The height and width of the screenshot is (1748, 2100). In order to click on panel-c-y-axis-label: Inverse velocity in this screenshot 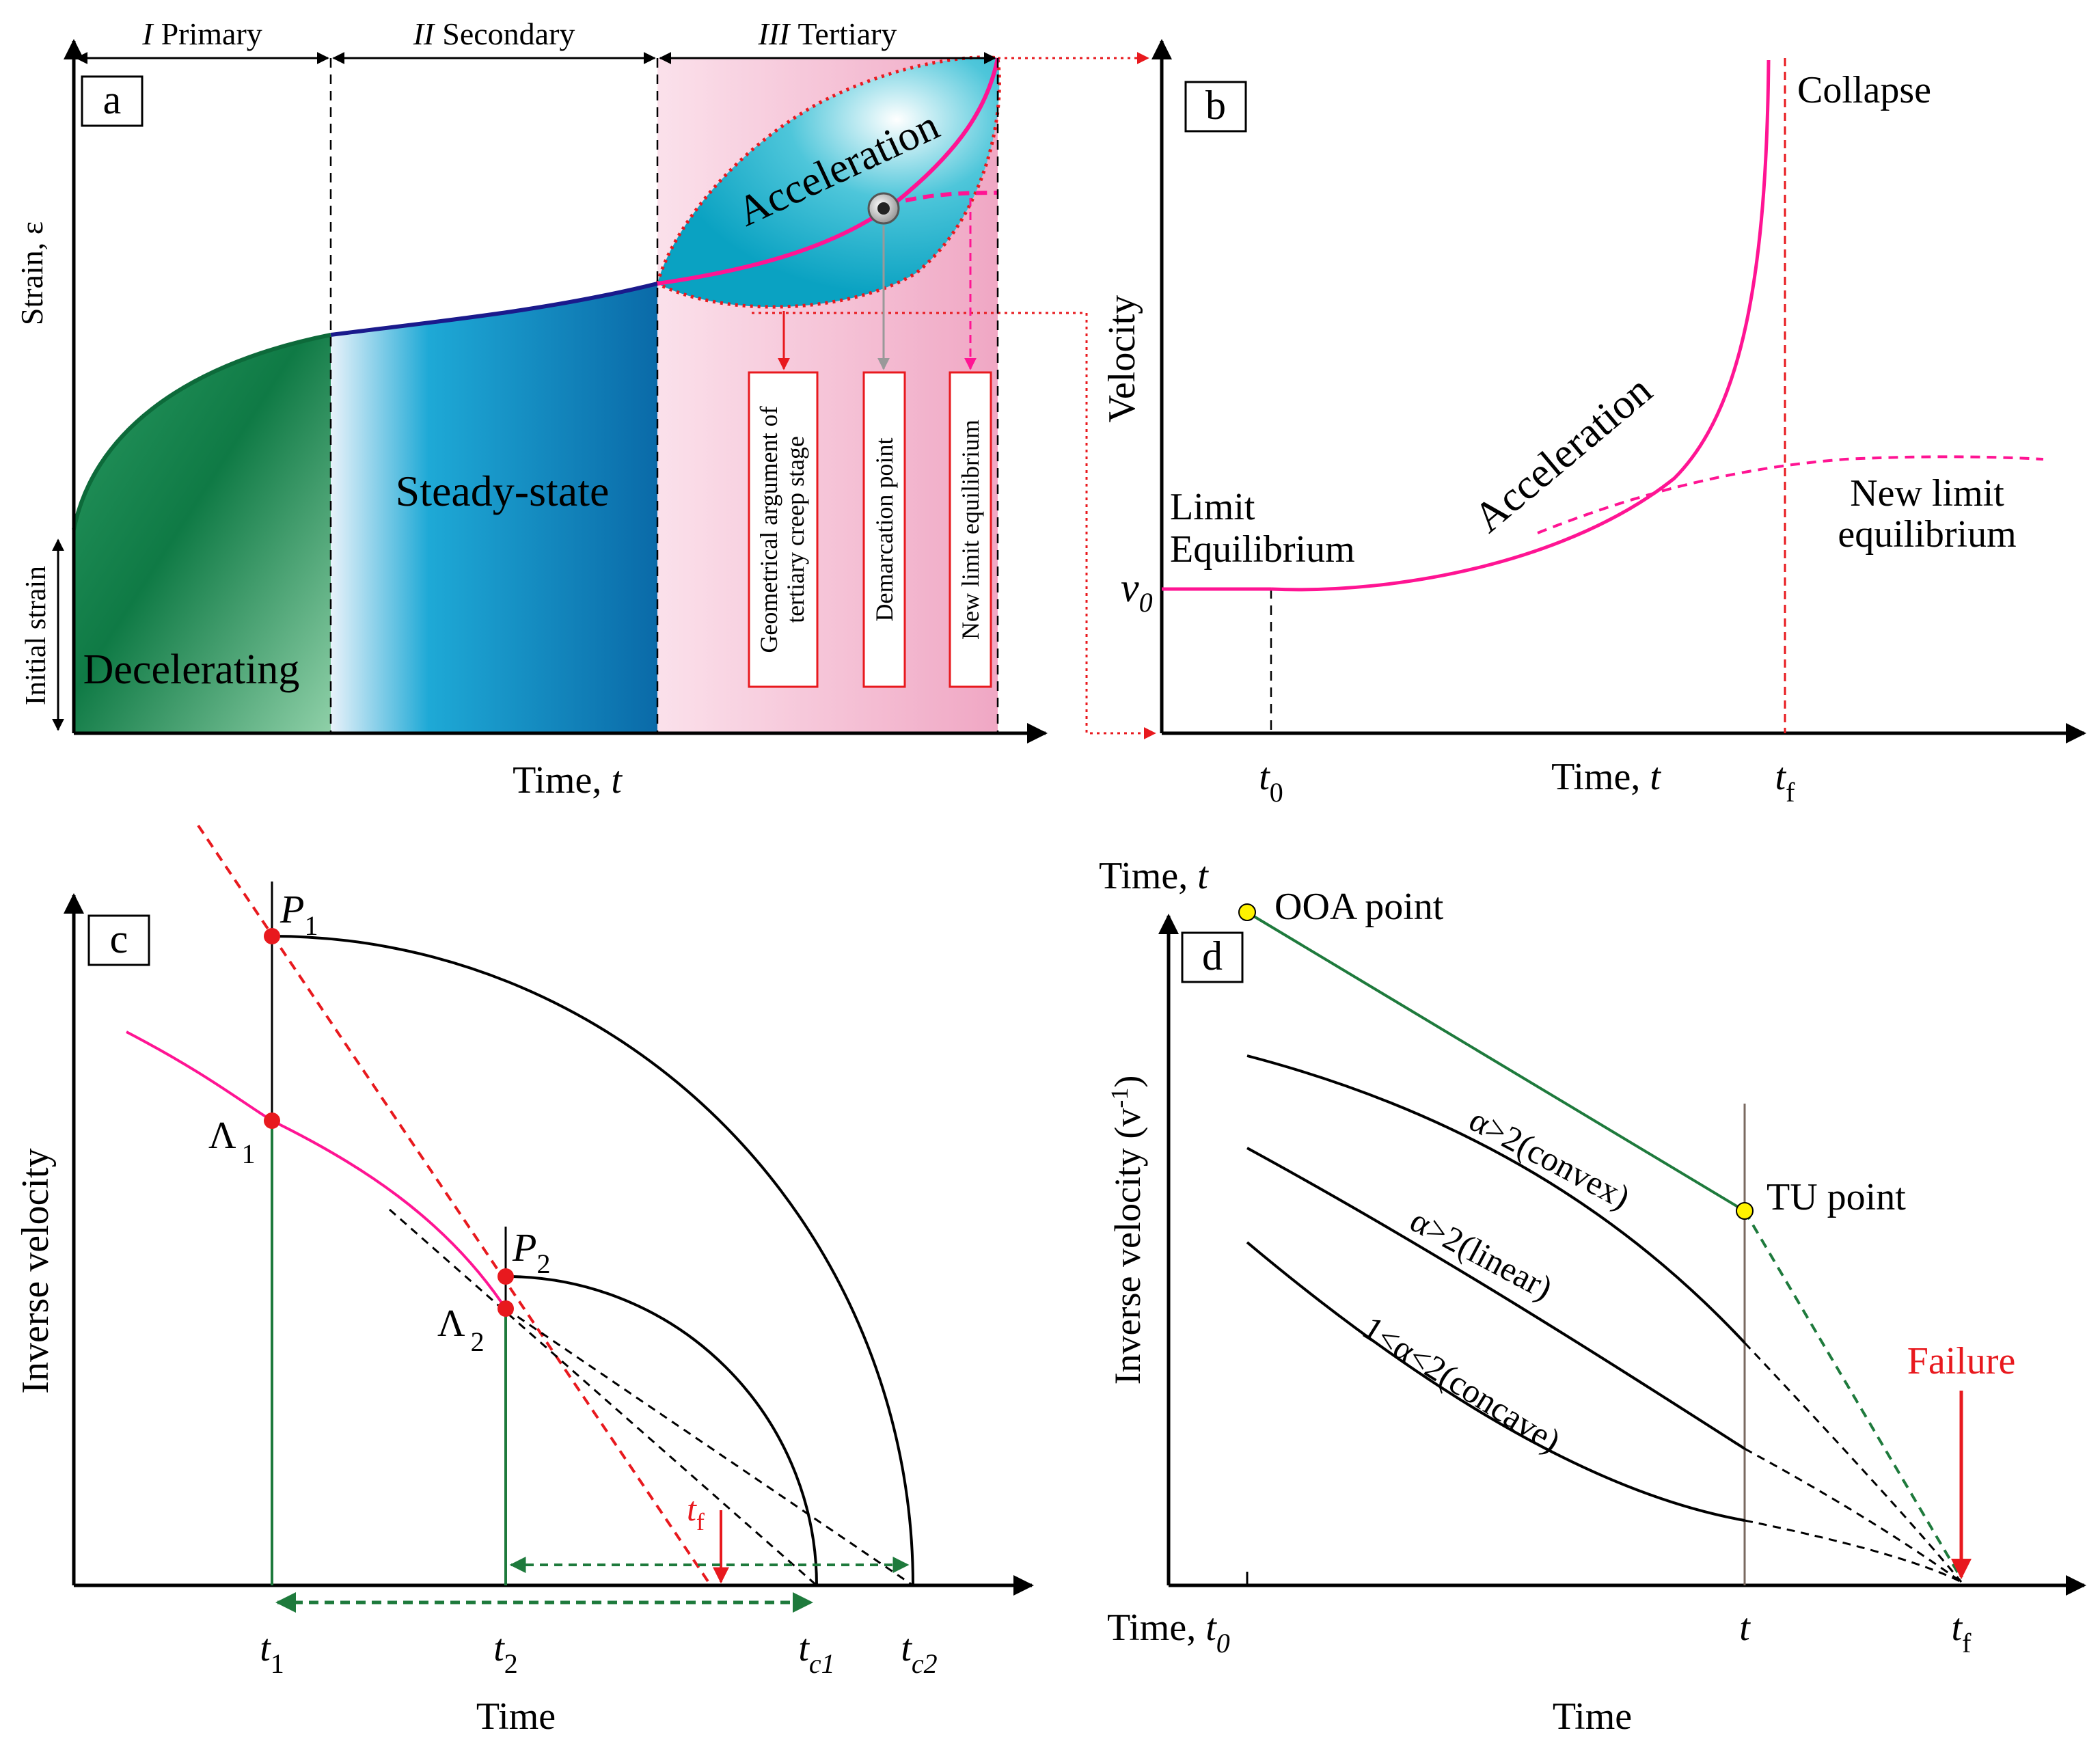, I will do `click(35, 1270)`.